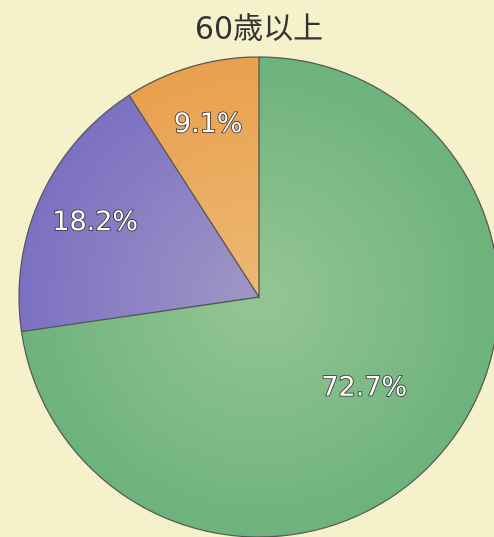  I want to click on pie-slice, so click(194, 178).